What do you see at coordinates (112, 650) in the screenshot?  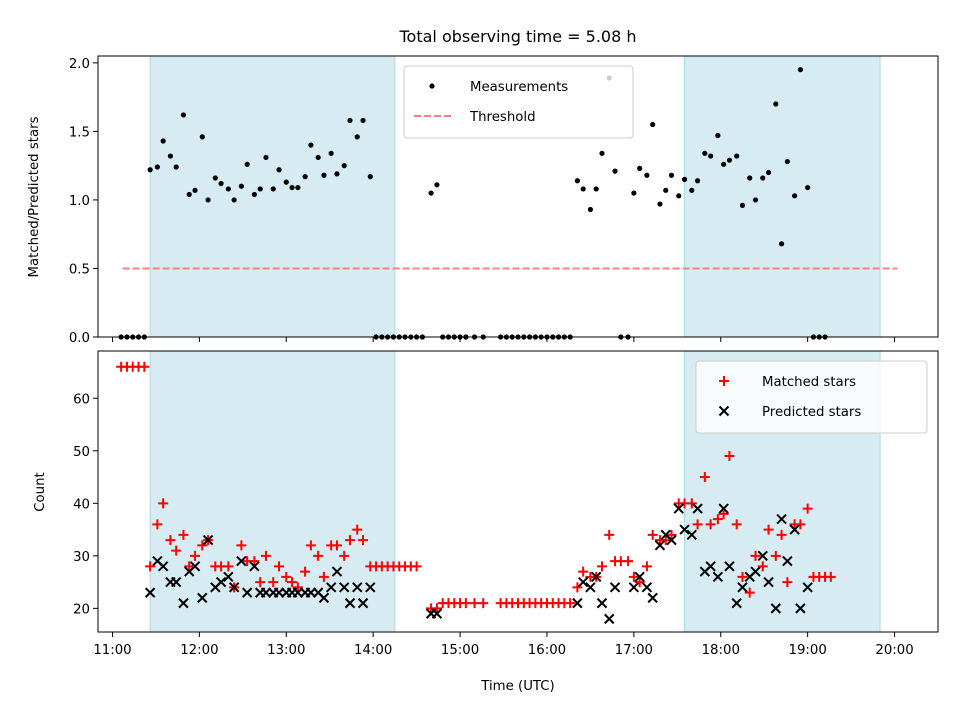 I see `x-tick-label: 11:00` at bounding box center [112, 650].